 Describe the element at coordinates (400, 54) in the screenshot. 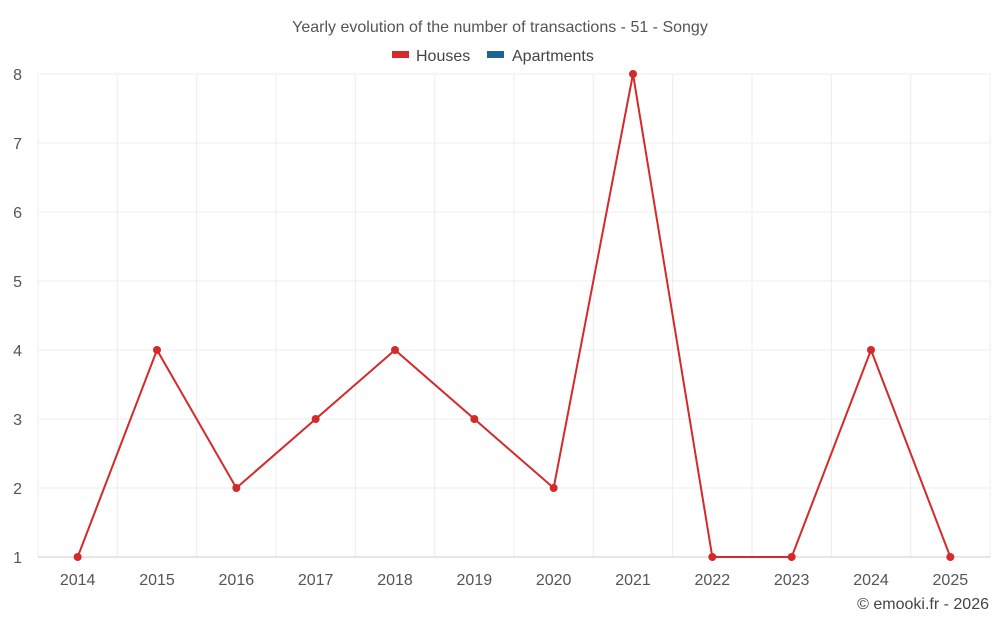

I see `legend-swatch-houses` at that location.